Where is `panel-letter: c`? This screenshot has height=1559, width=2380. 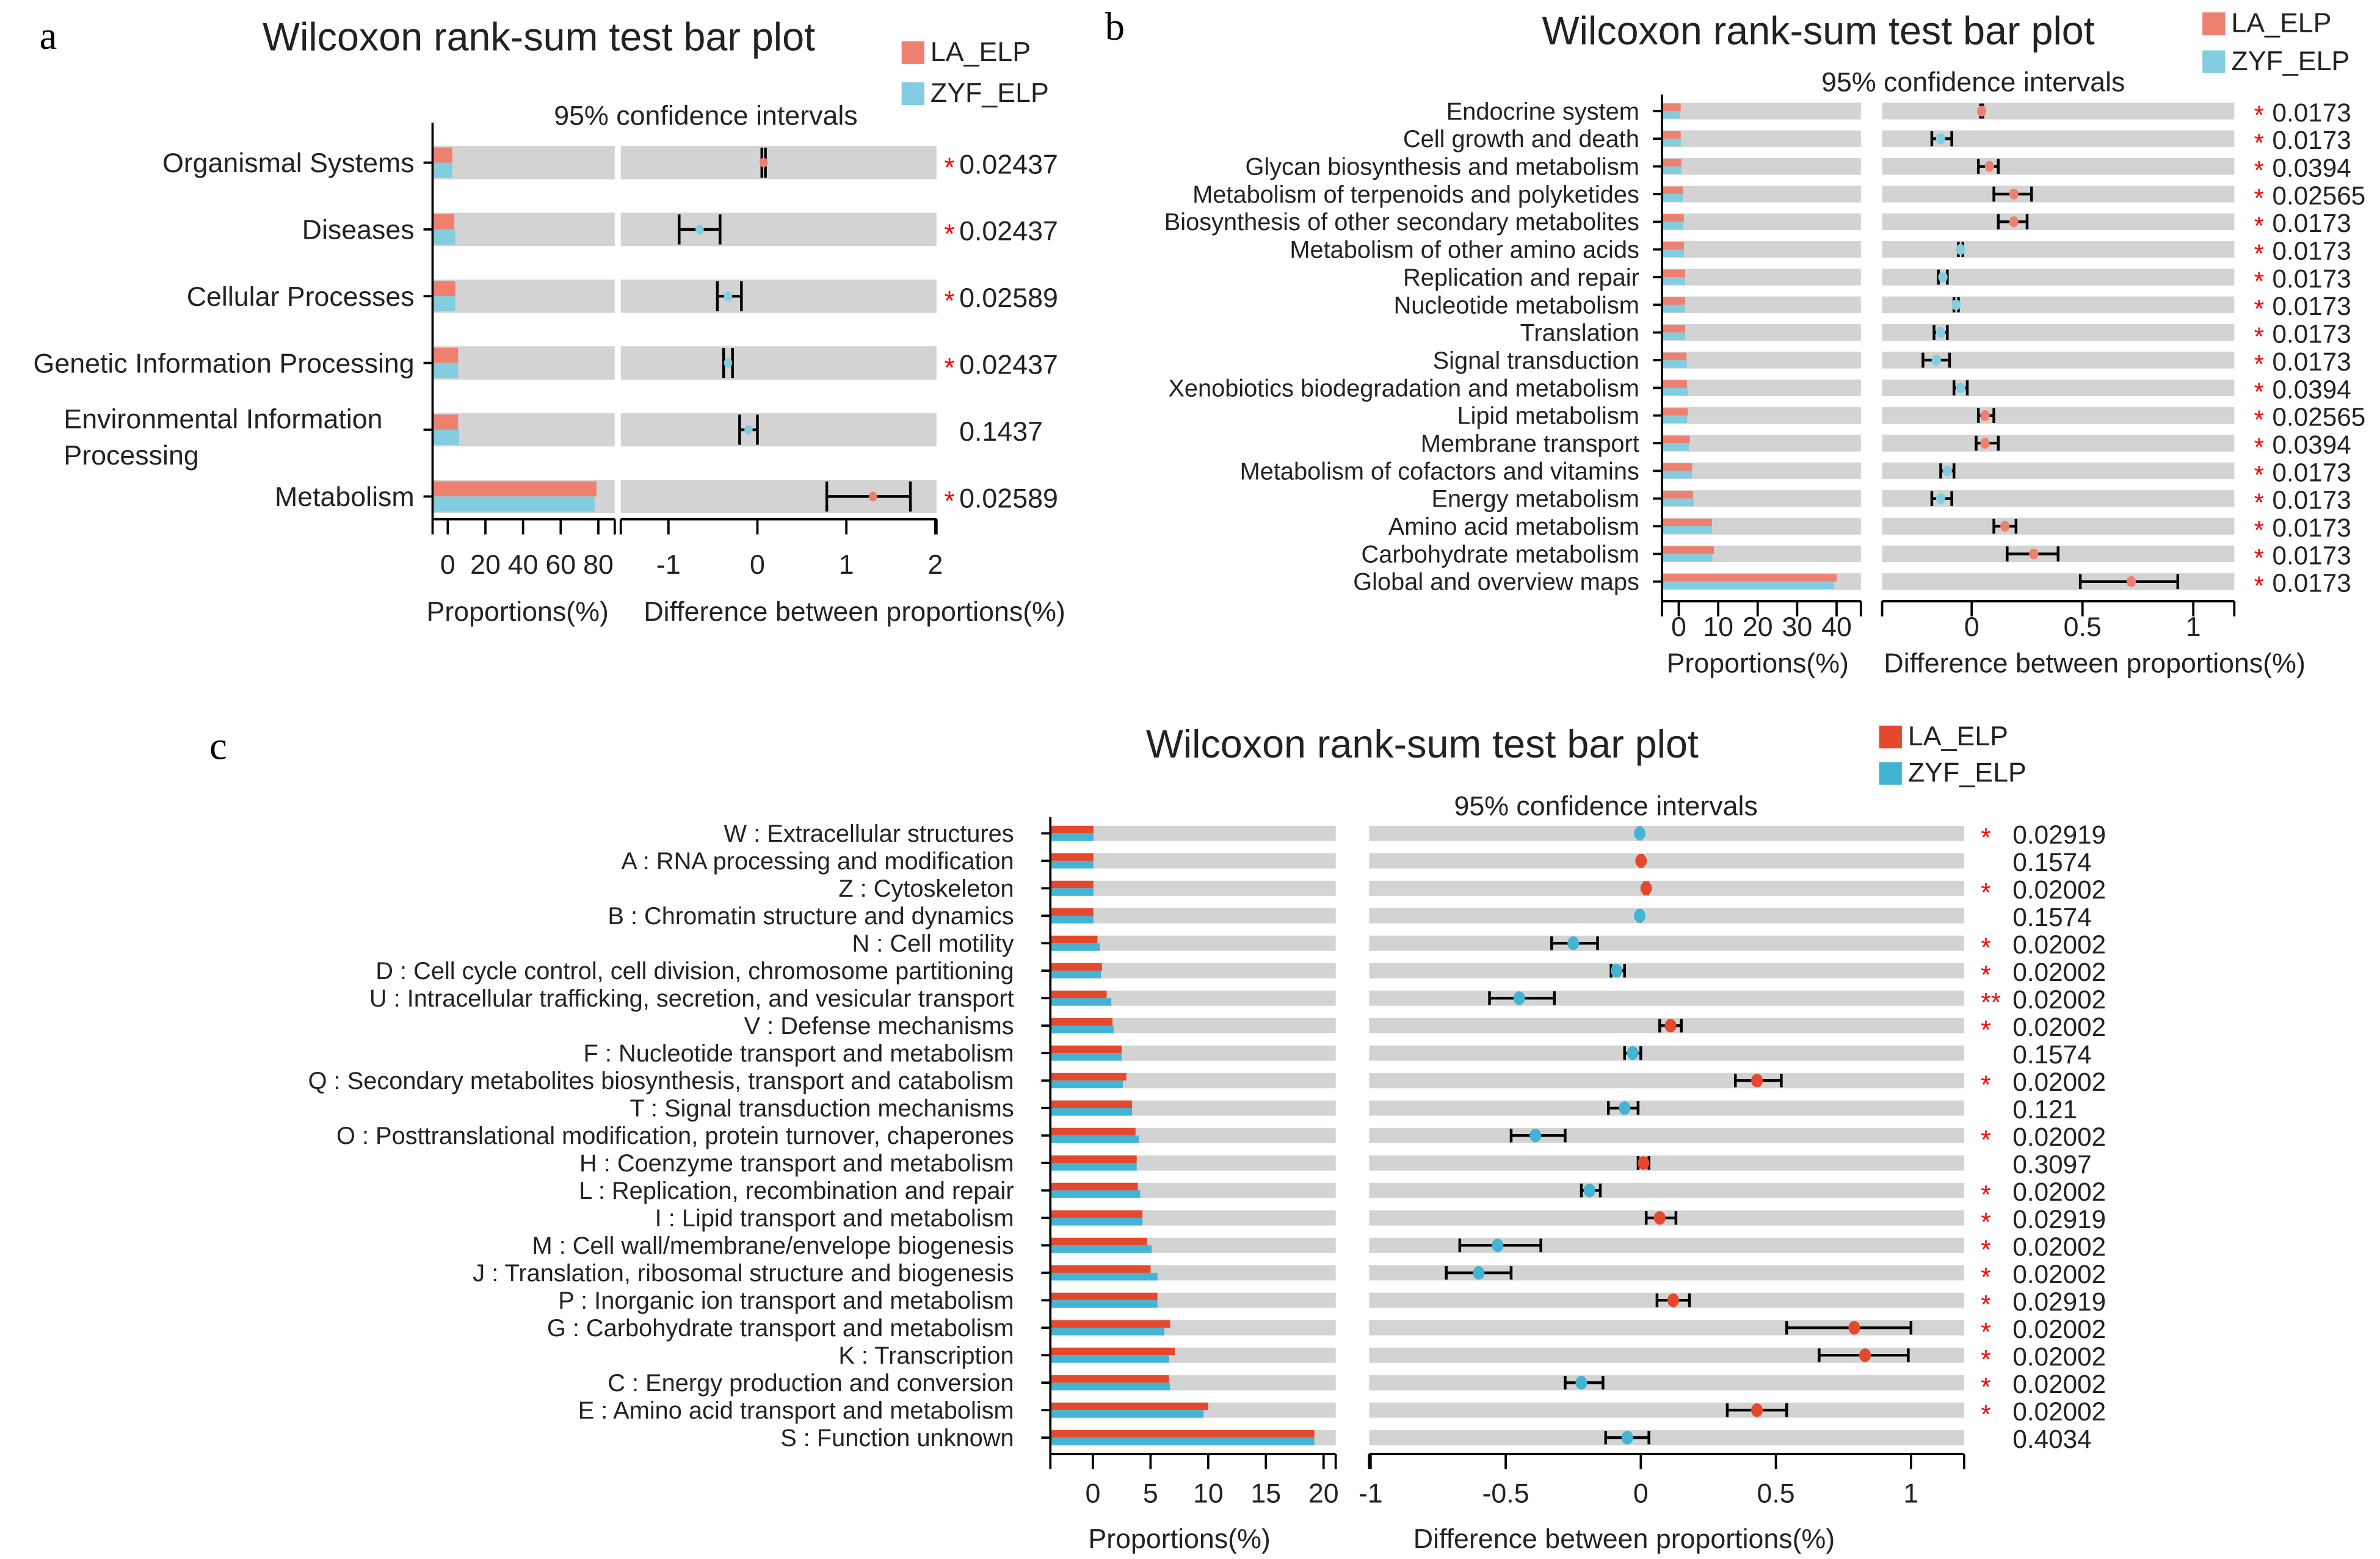
panel-letter: c is located at coordinates (218, 745).